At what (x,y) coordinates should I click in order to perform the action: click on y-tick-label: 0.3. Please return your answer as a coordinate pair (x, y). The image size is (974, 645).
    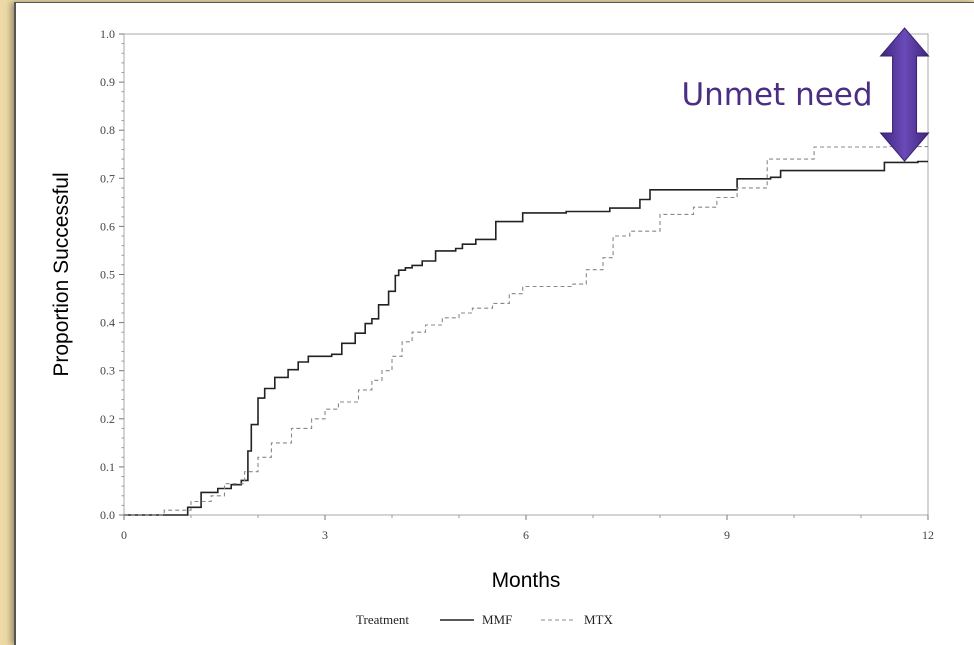
    Looking at the image, I should click on (107, 371).